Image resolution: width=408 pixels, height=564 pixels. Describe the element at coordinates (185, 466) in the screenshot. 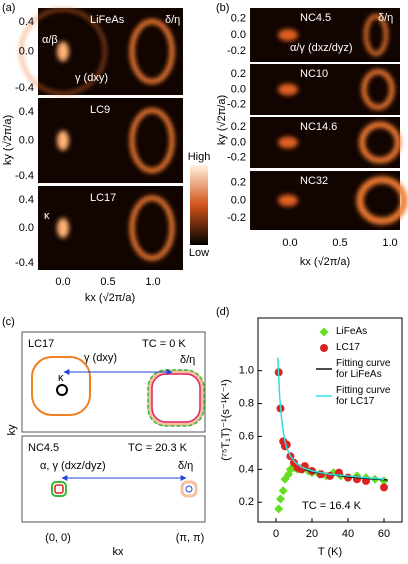

I see `band: δ/η` at that location.